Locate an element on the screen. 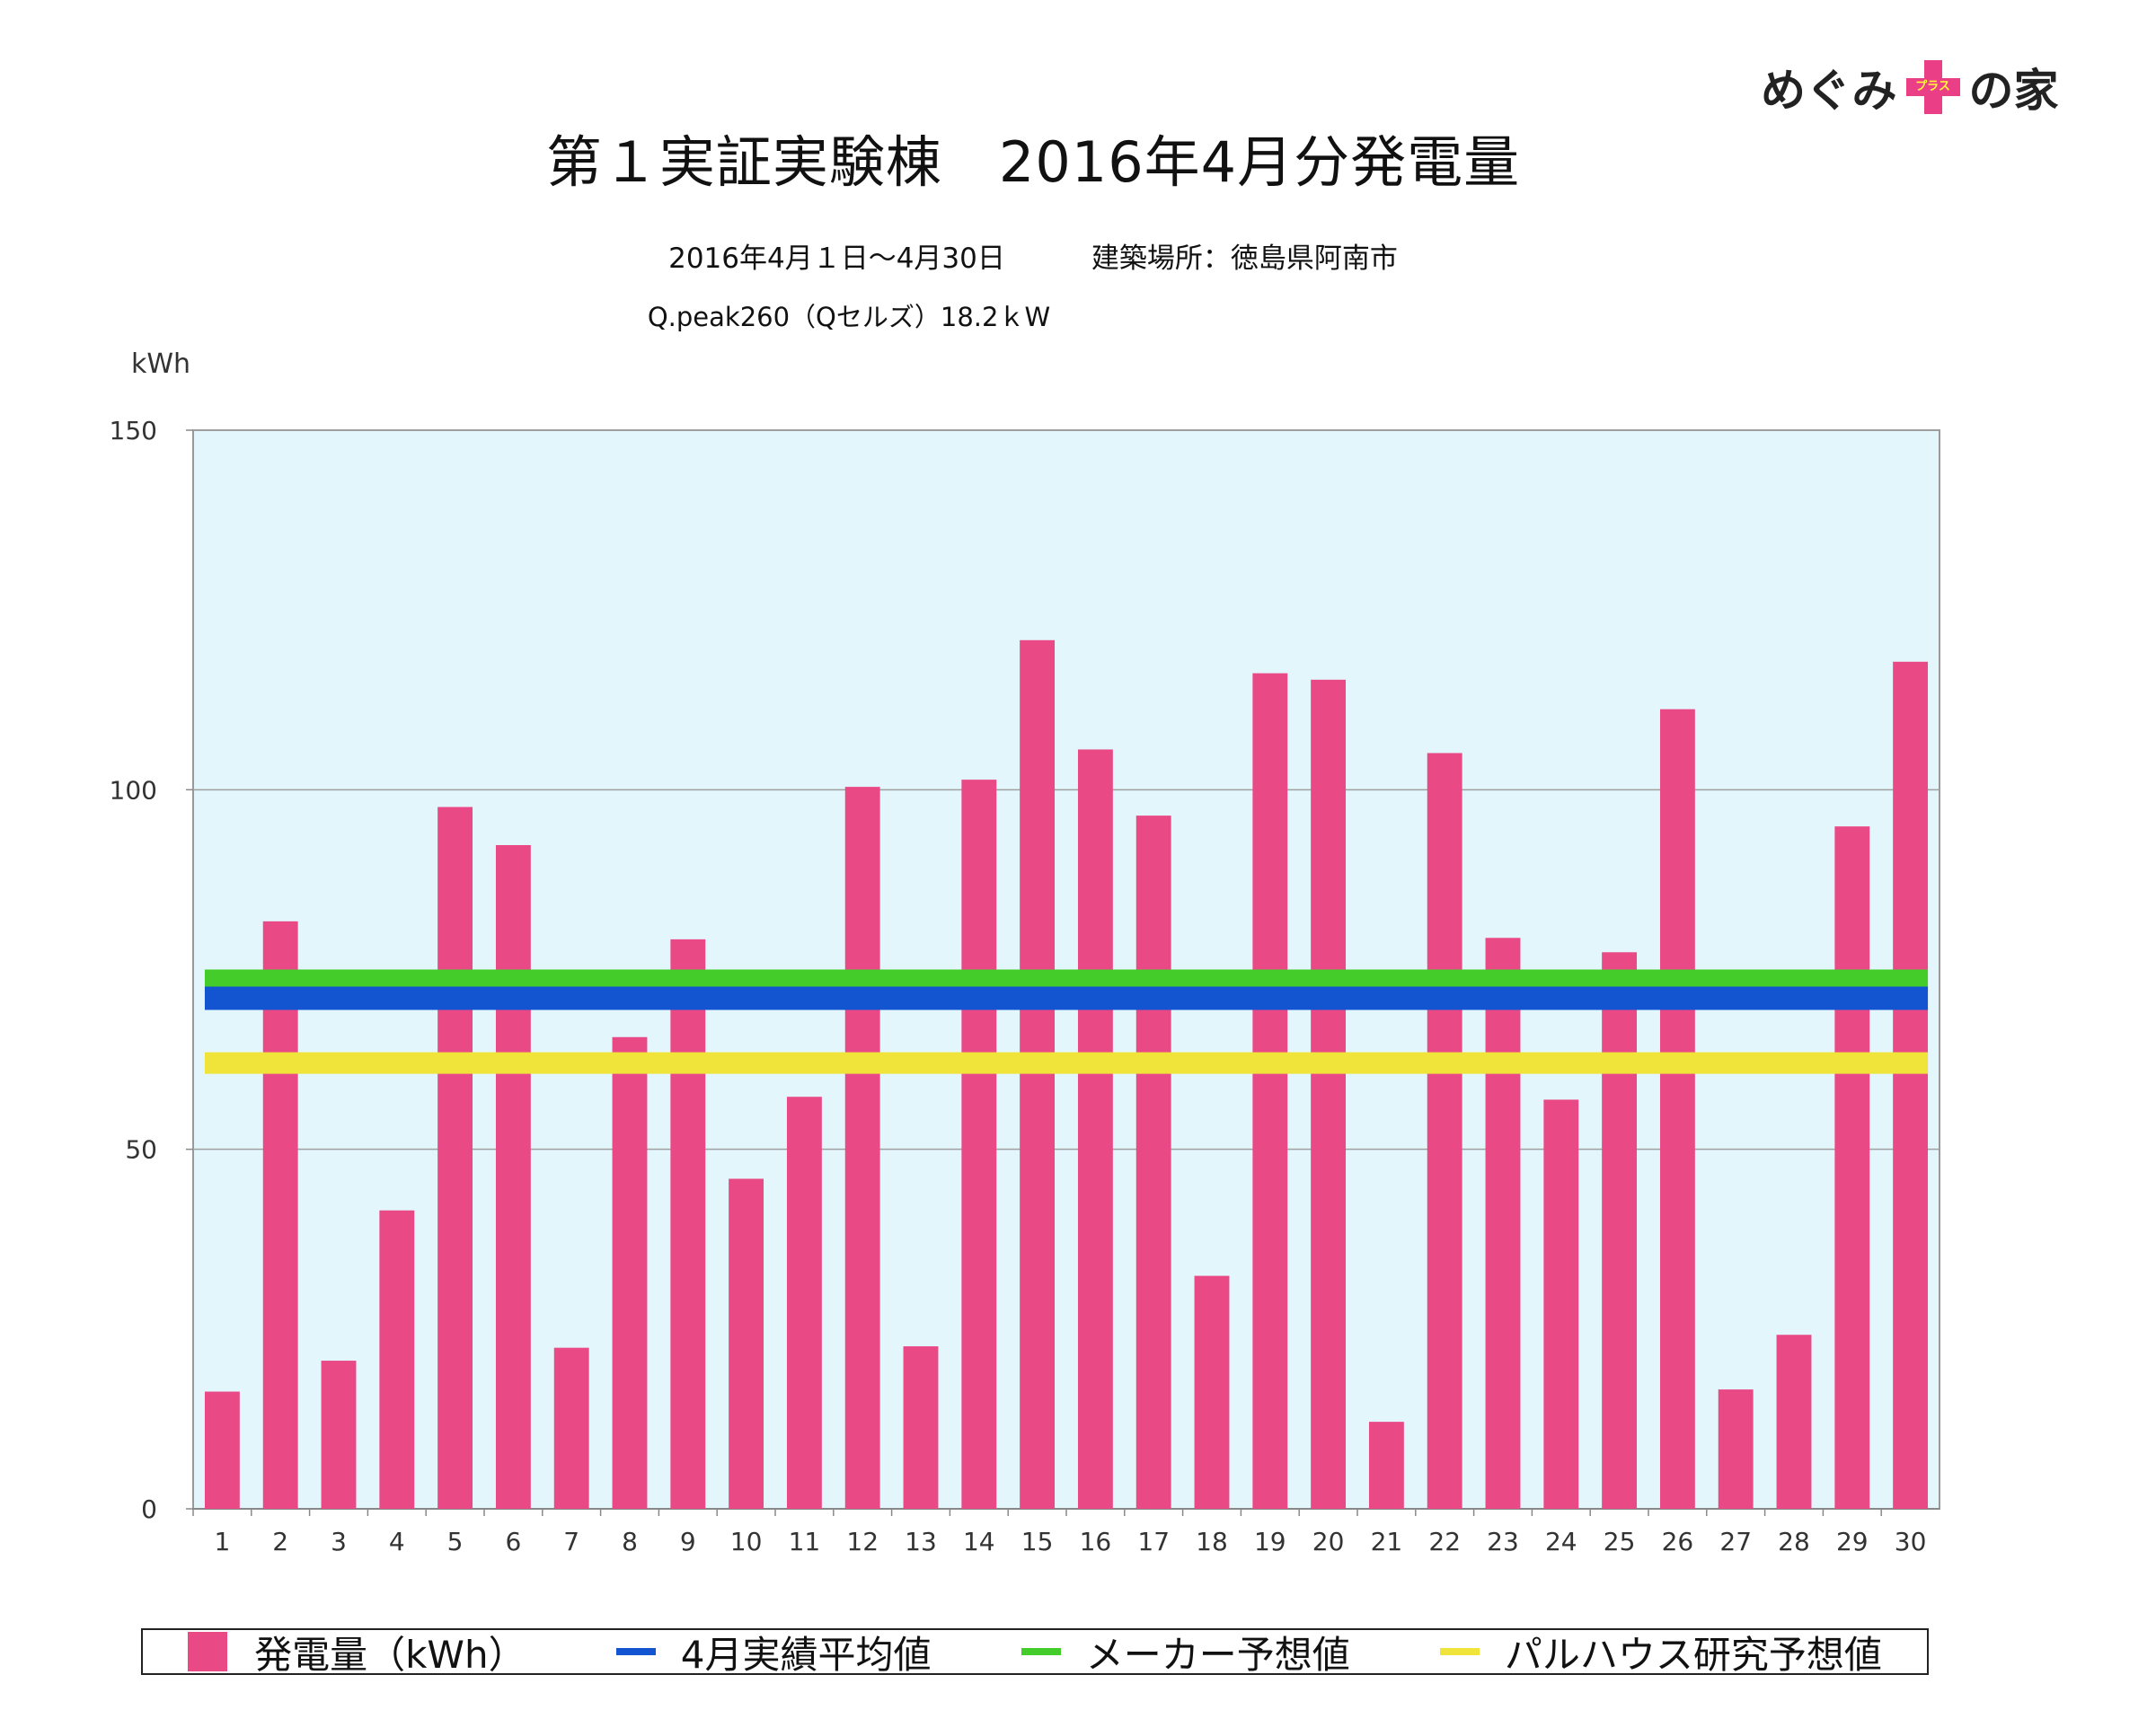 This screenshot has width=2156, height=1710. subtitle-location: 建築場所：徳島県阿南市 is located at coordinates (1244, 258).